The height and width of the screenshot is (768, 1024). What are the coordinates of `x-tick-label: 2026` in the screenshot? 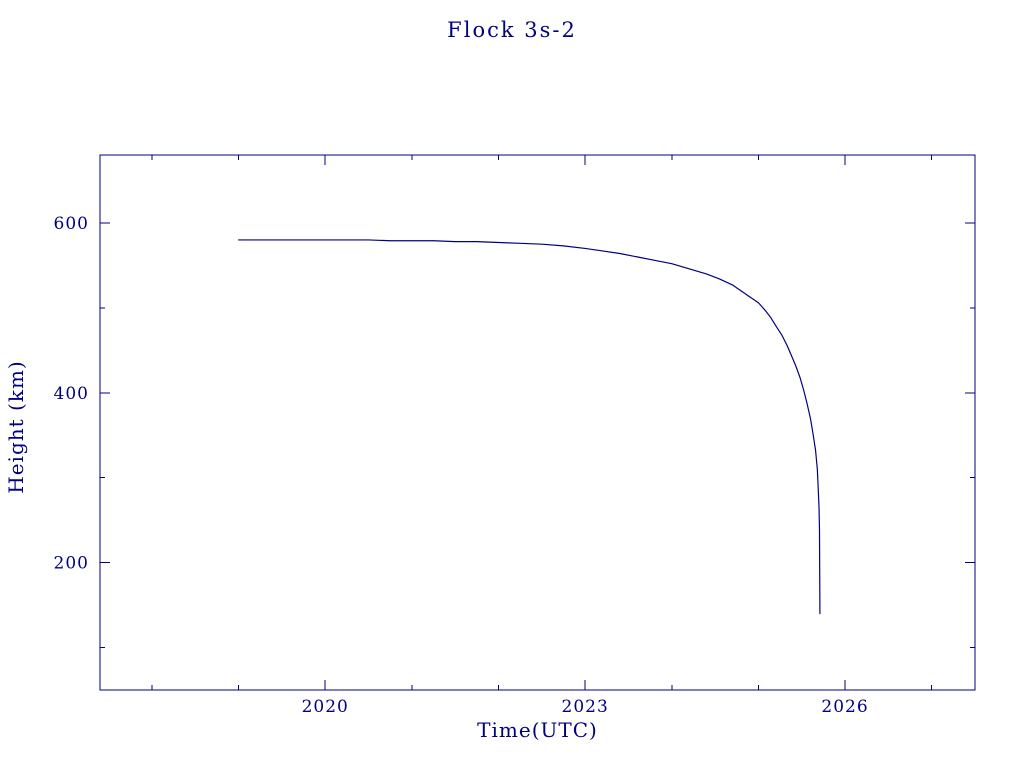 It's located at (844, 707).